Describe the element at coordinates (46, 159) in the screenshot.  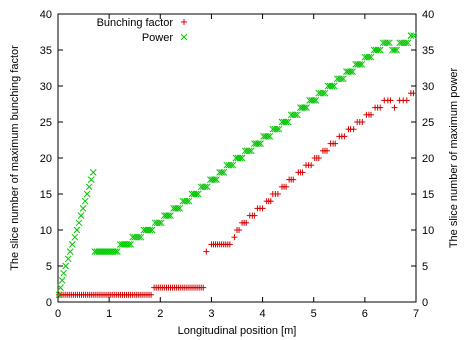
I see `y-tick-label-left: 20` at that location.